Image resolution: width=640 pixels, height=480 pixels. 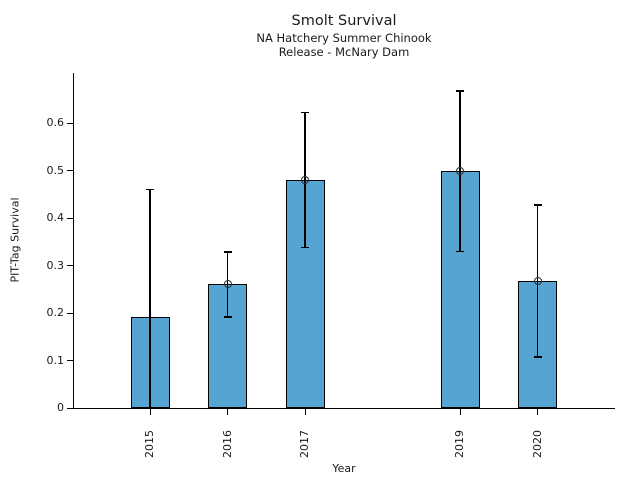 I want to click on point-marker-2020, so click(x=537, y=280).